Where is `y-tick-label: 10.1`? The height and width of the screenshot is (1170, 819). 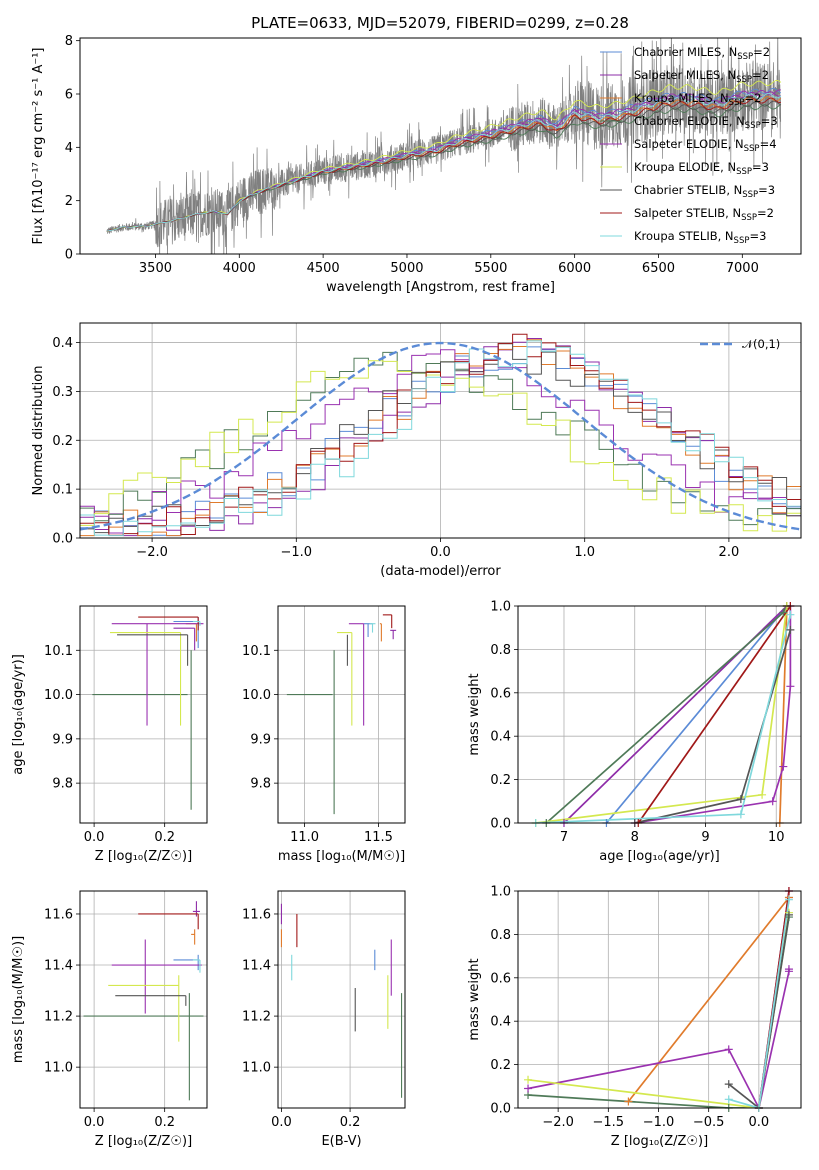
y-tick-label: 10.1 is located at coordinates (58, 651).